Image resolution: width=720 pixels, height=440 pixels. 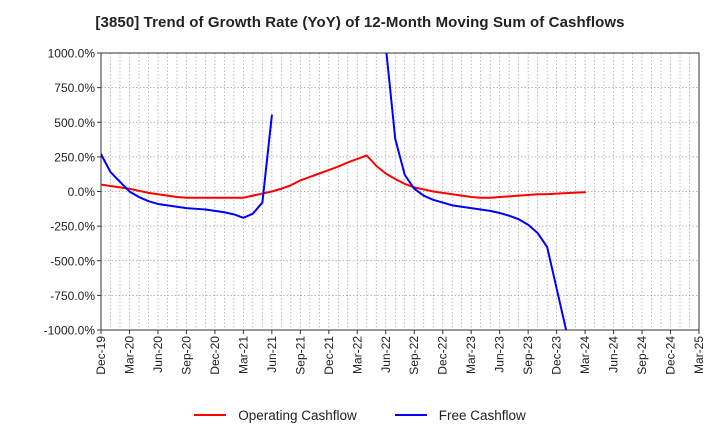 I want to click on x-tick-label: Sep-20, so click(x=186, y=355).